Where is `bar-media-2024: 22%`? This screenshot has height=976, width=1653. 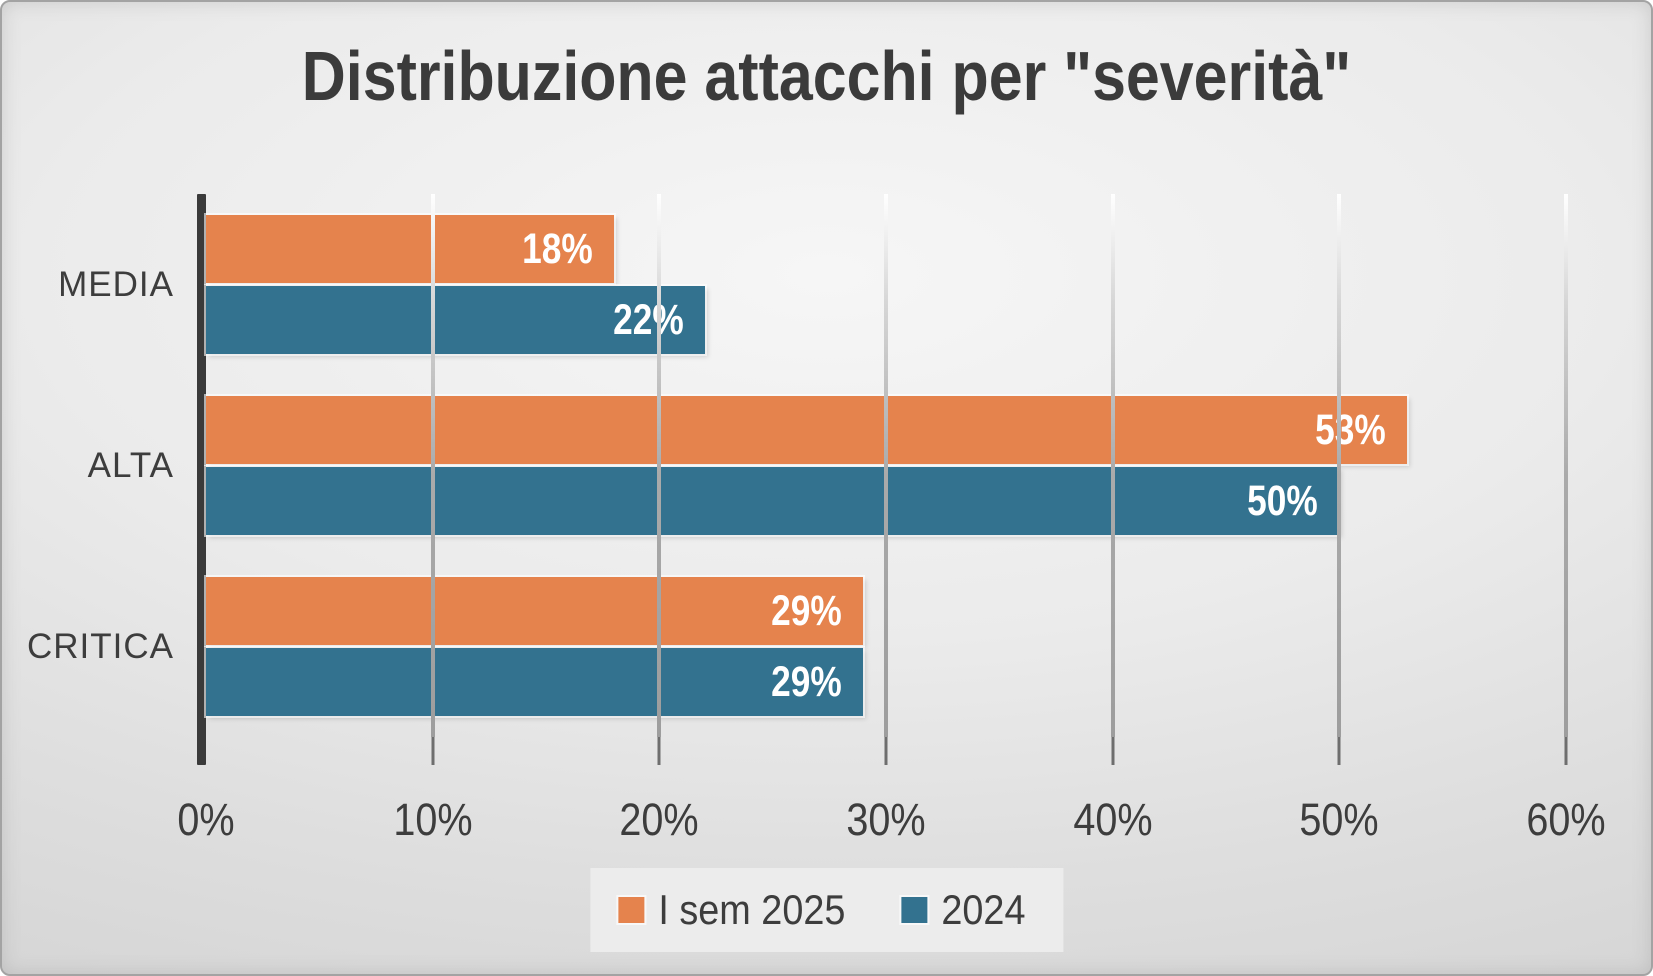 bar-media-2024: 22% is located at coordinates (455, 320).